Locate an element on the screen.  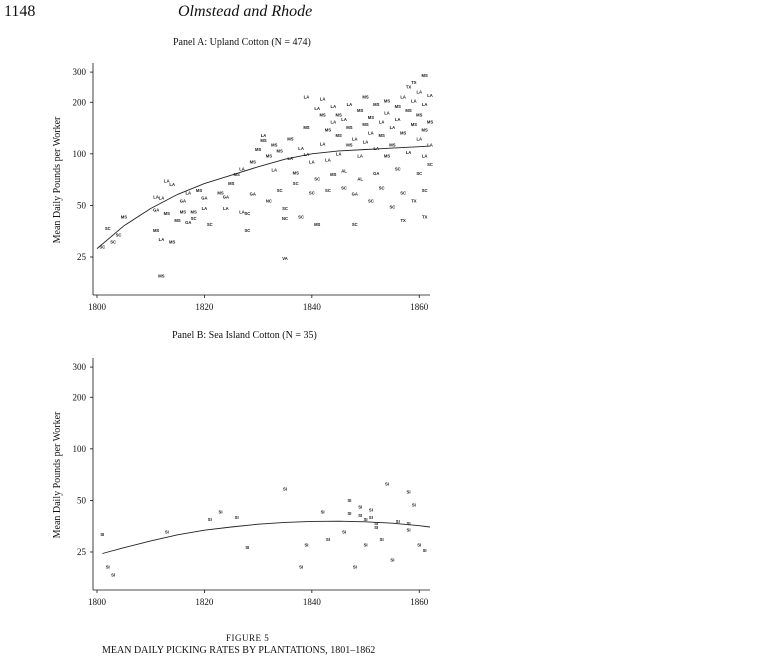
x-tick-label: 1840 is located at coordinates (312, 602).